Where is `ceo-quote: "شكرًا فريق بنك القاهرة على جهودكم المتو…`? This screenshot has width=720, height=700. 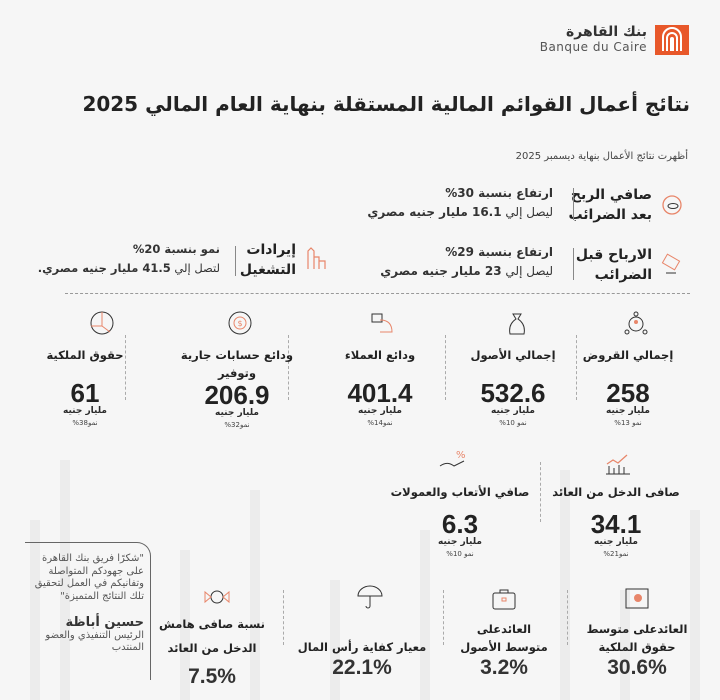 ceo-quote: "شكرًا فريق بنك القاهرة على جهودكم المتو… is located at coordinates (88, 611).